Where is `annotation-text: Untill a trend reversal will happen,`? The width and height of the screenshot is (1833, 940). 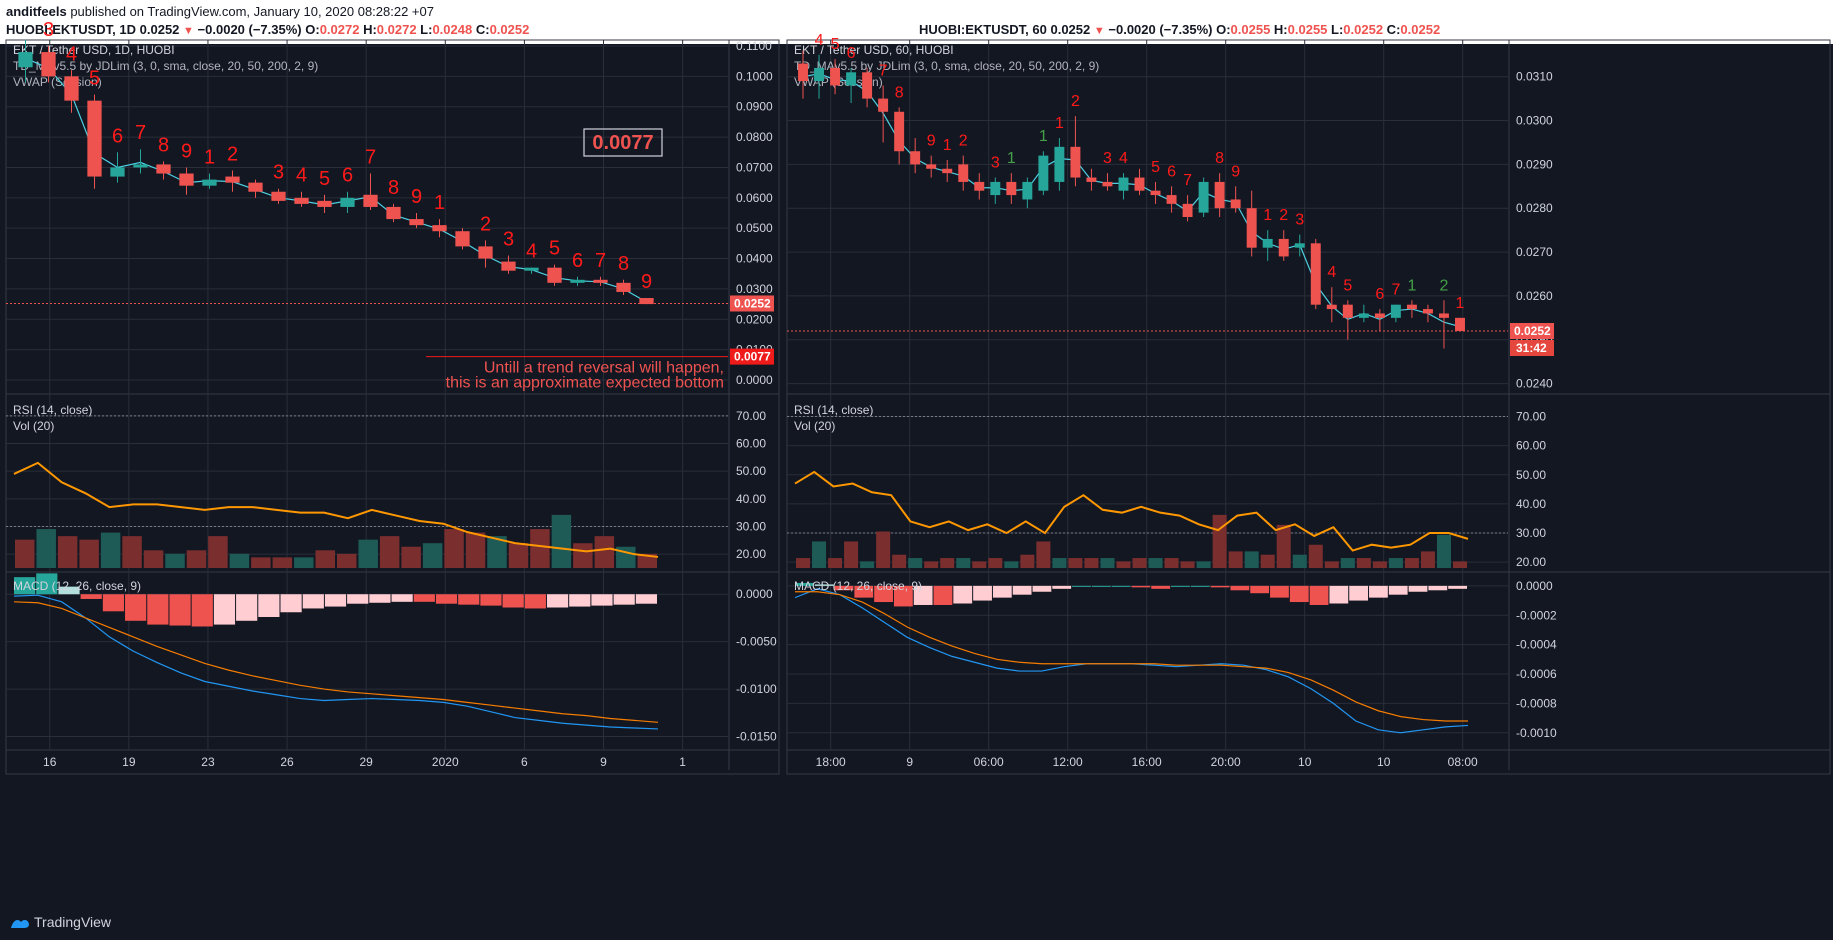 annotation-text: Untill a trend reversal will happen, is located at coordinates (604, 368).